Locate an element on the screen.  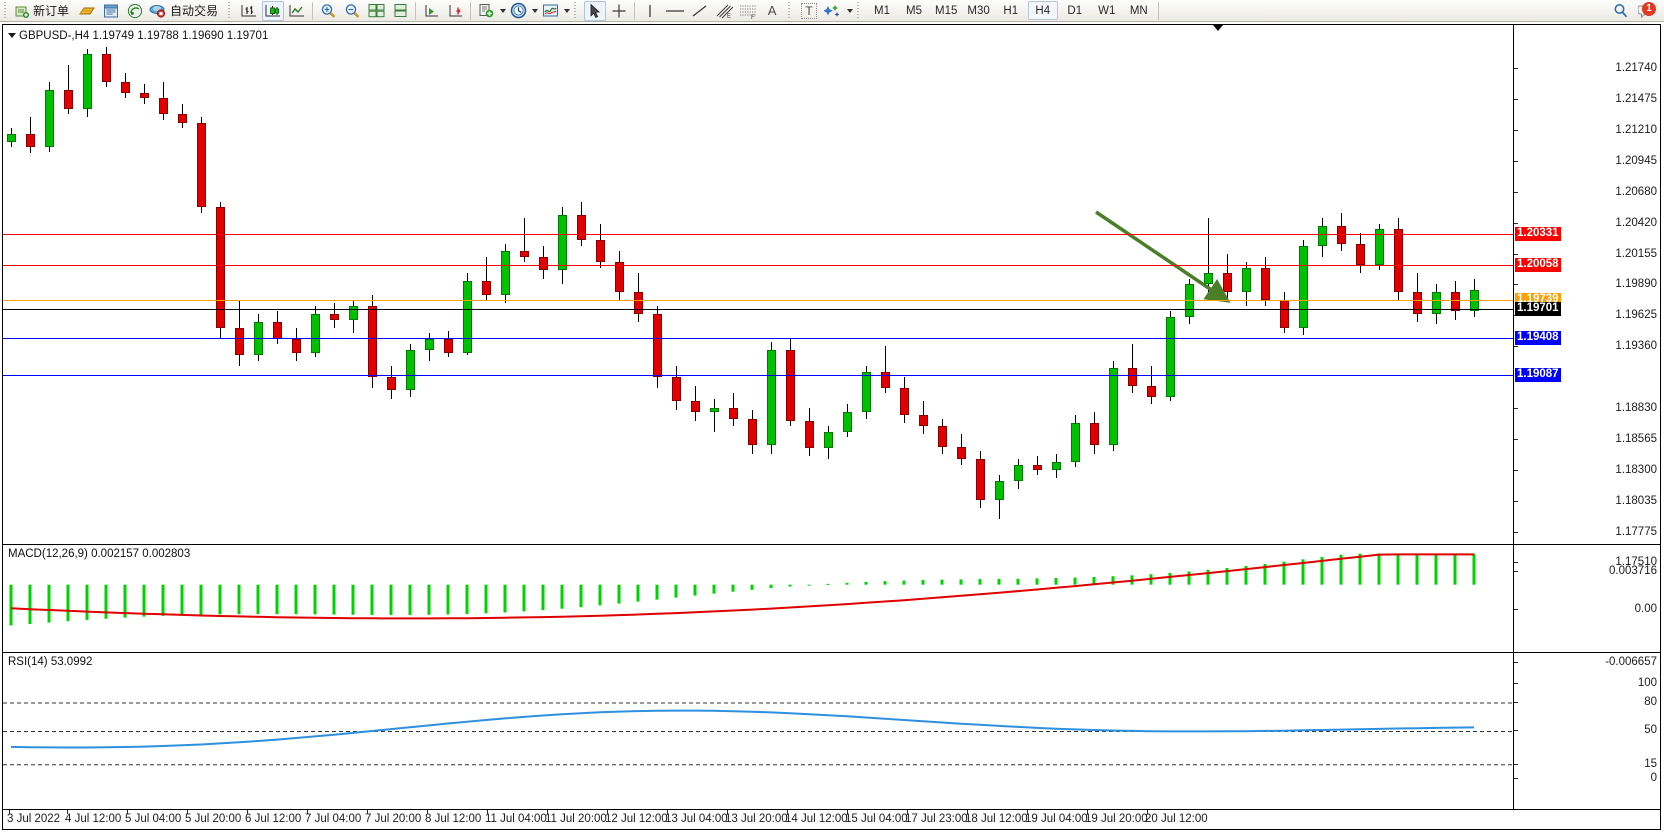
timeframe-h1: H1 is located at coordinates (1011, 10).